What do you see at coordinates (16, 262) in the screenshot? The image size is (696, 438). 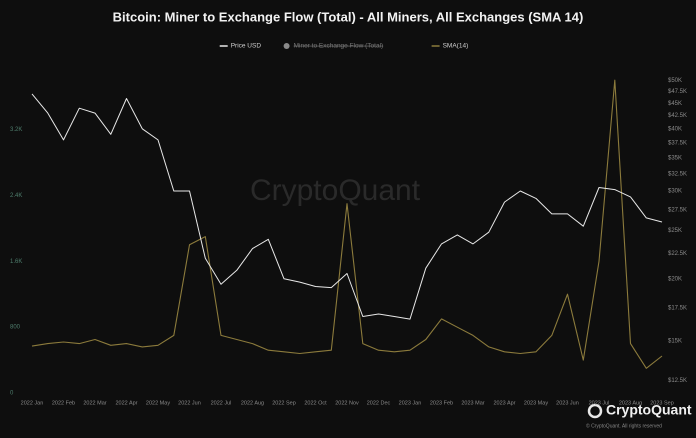 I see `y-tick-label: 1.6K` at bounding box center [16, 262].